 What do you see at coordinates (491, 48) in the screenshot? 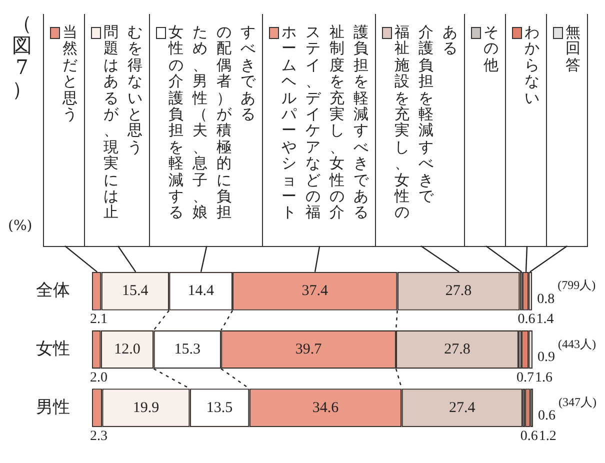
I see `legend-label: その他` at bounding box center [491, 48].